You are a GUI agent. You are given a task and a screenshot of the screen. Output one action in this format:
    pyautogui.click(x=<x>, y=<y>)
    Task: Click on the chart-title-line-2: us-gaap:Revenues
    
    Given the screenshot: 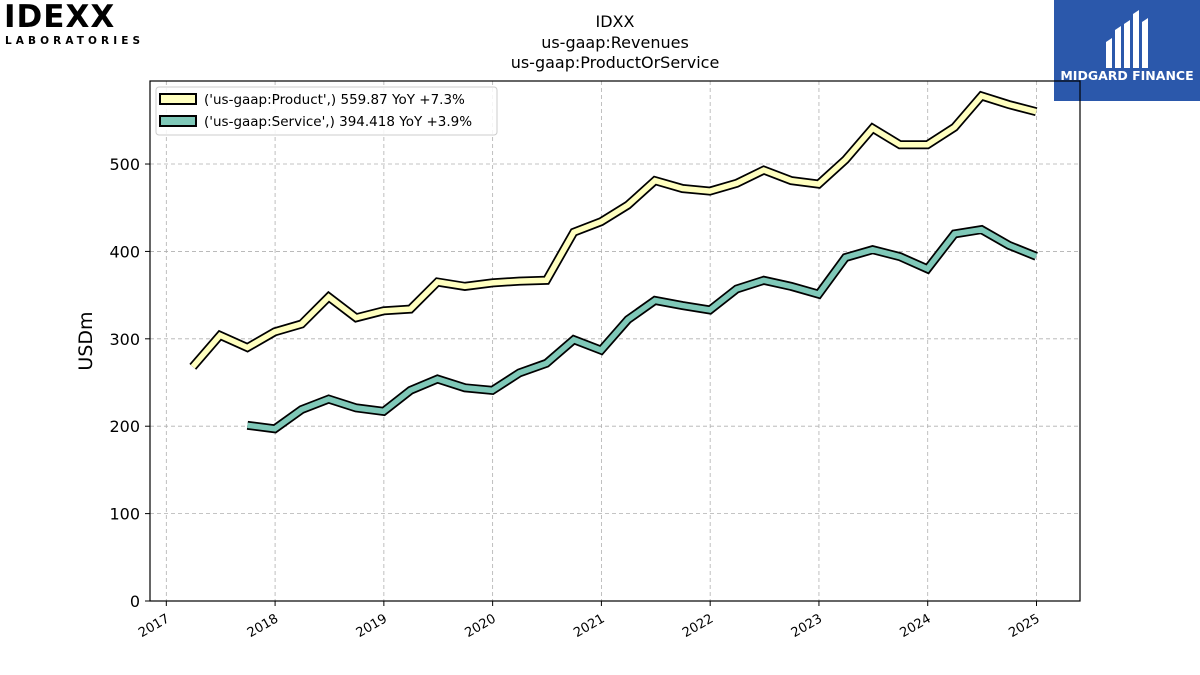 What is the action you would take?
    pyautogui.click(x=615, y=42)
    